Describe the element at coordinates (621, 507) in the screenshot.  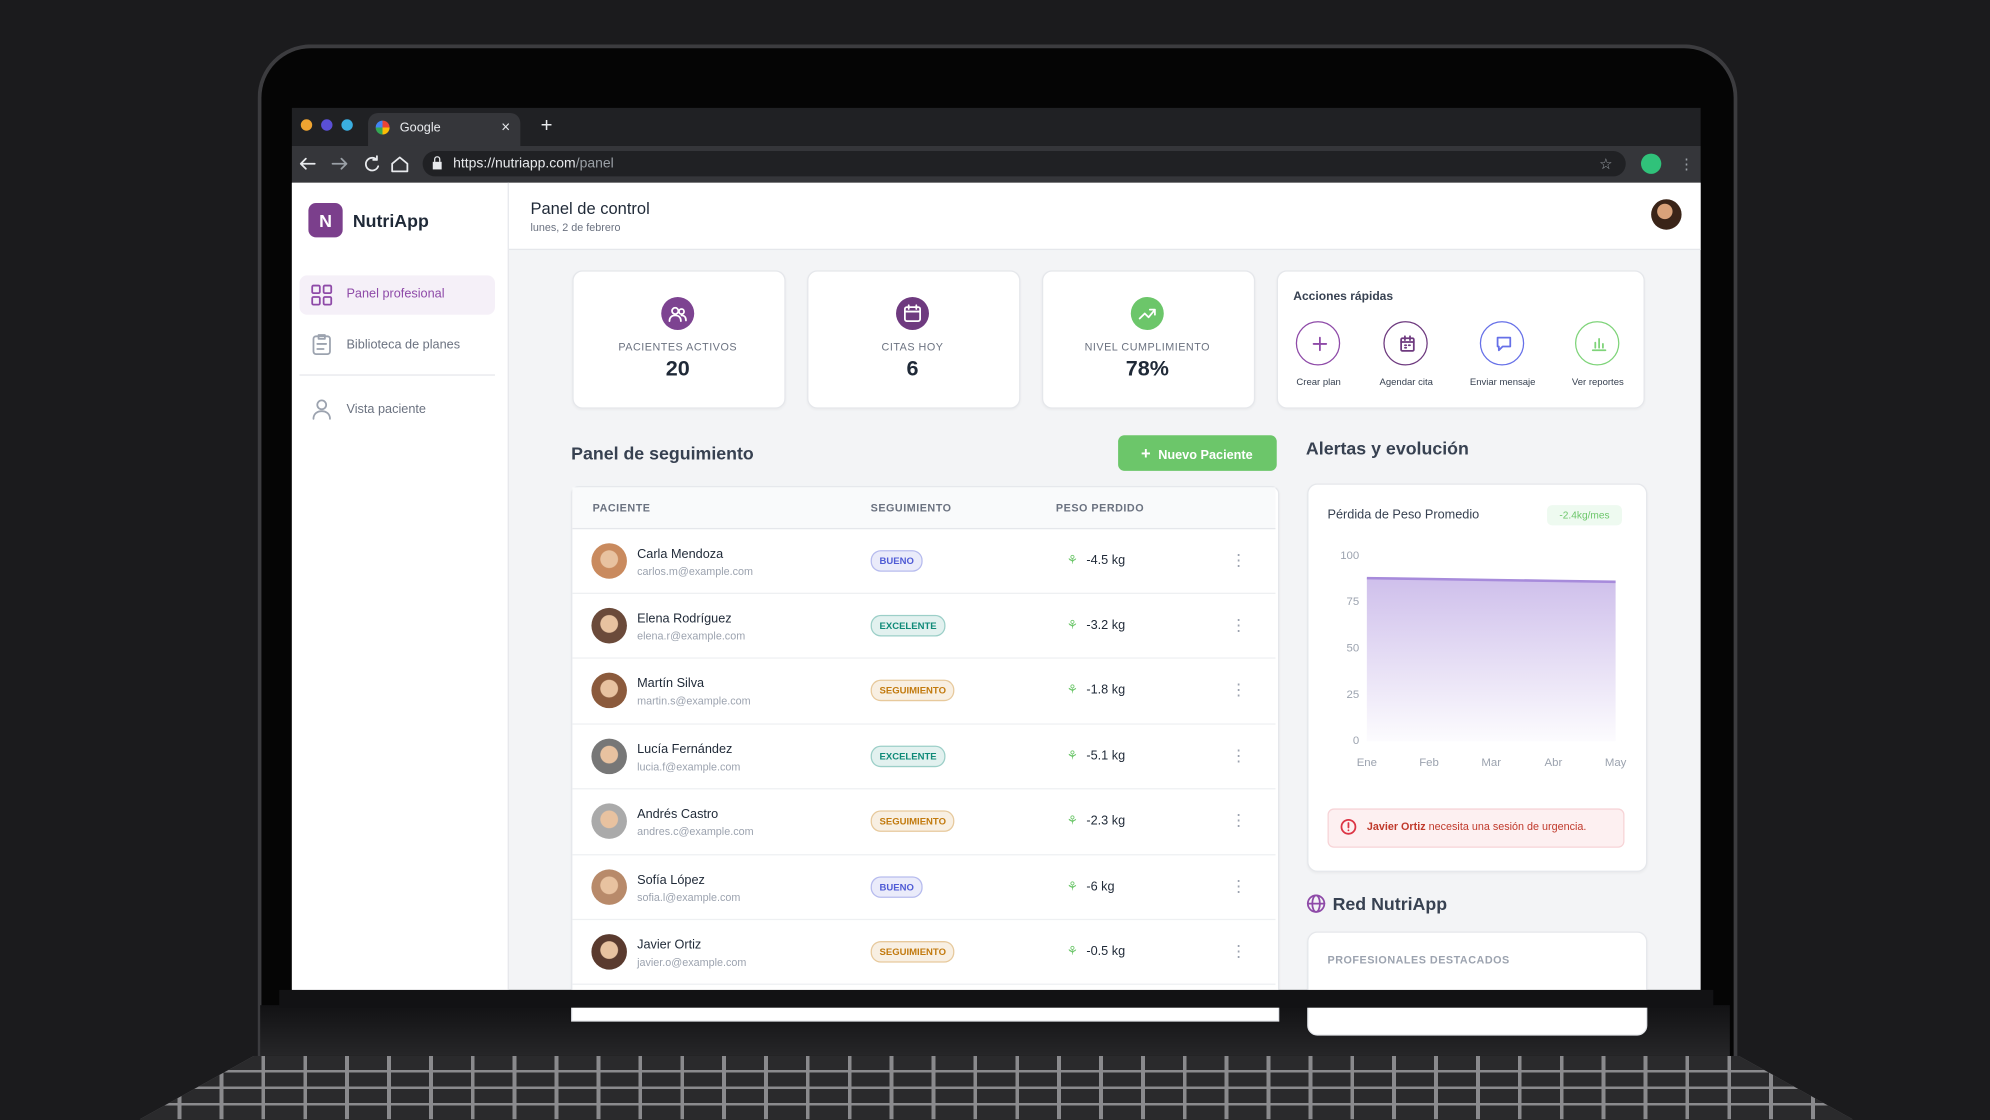
I see `column-header: PACIENTE` at that location.